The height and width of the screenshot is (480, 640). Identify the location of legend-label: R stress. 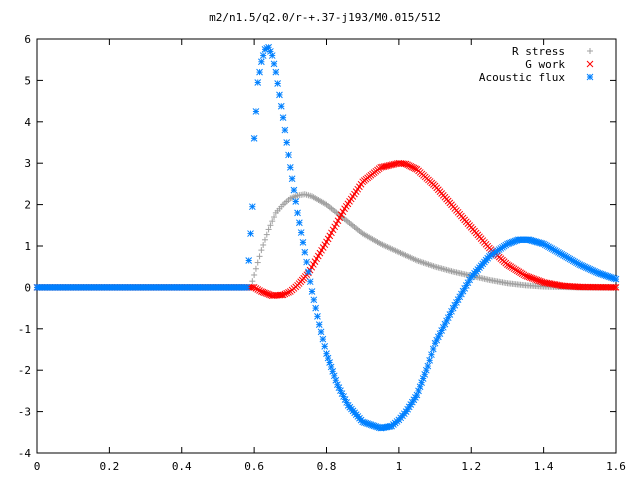
(538, 51).